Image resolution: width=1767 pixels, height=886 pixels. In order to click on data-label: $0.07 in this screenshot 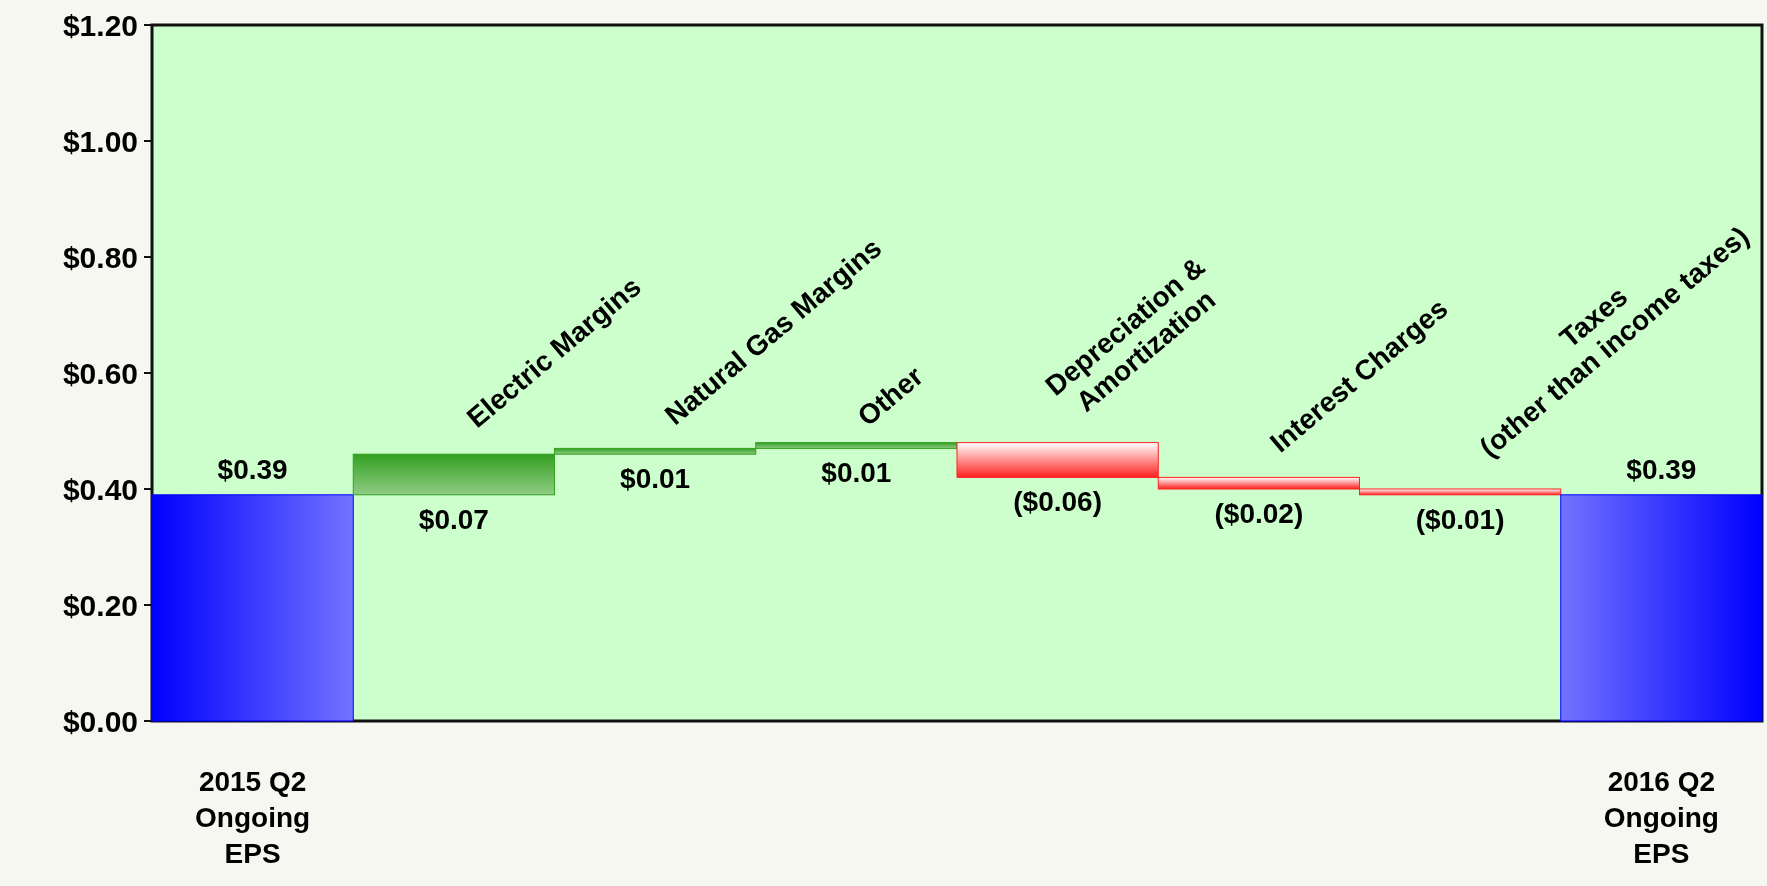, I will do `click(453, 519)`.